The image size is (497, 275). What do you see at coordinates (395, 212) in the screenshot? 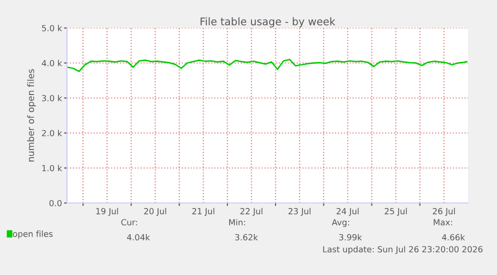
I see `x-tick-label: 25 Jul` at bounding box center [395, 212].